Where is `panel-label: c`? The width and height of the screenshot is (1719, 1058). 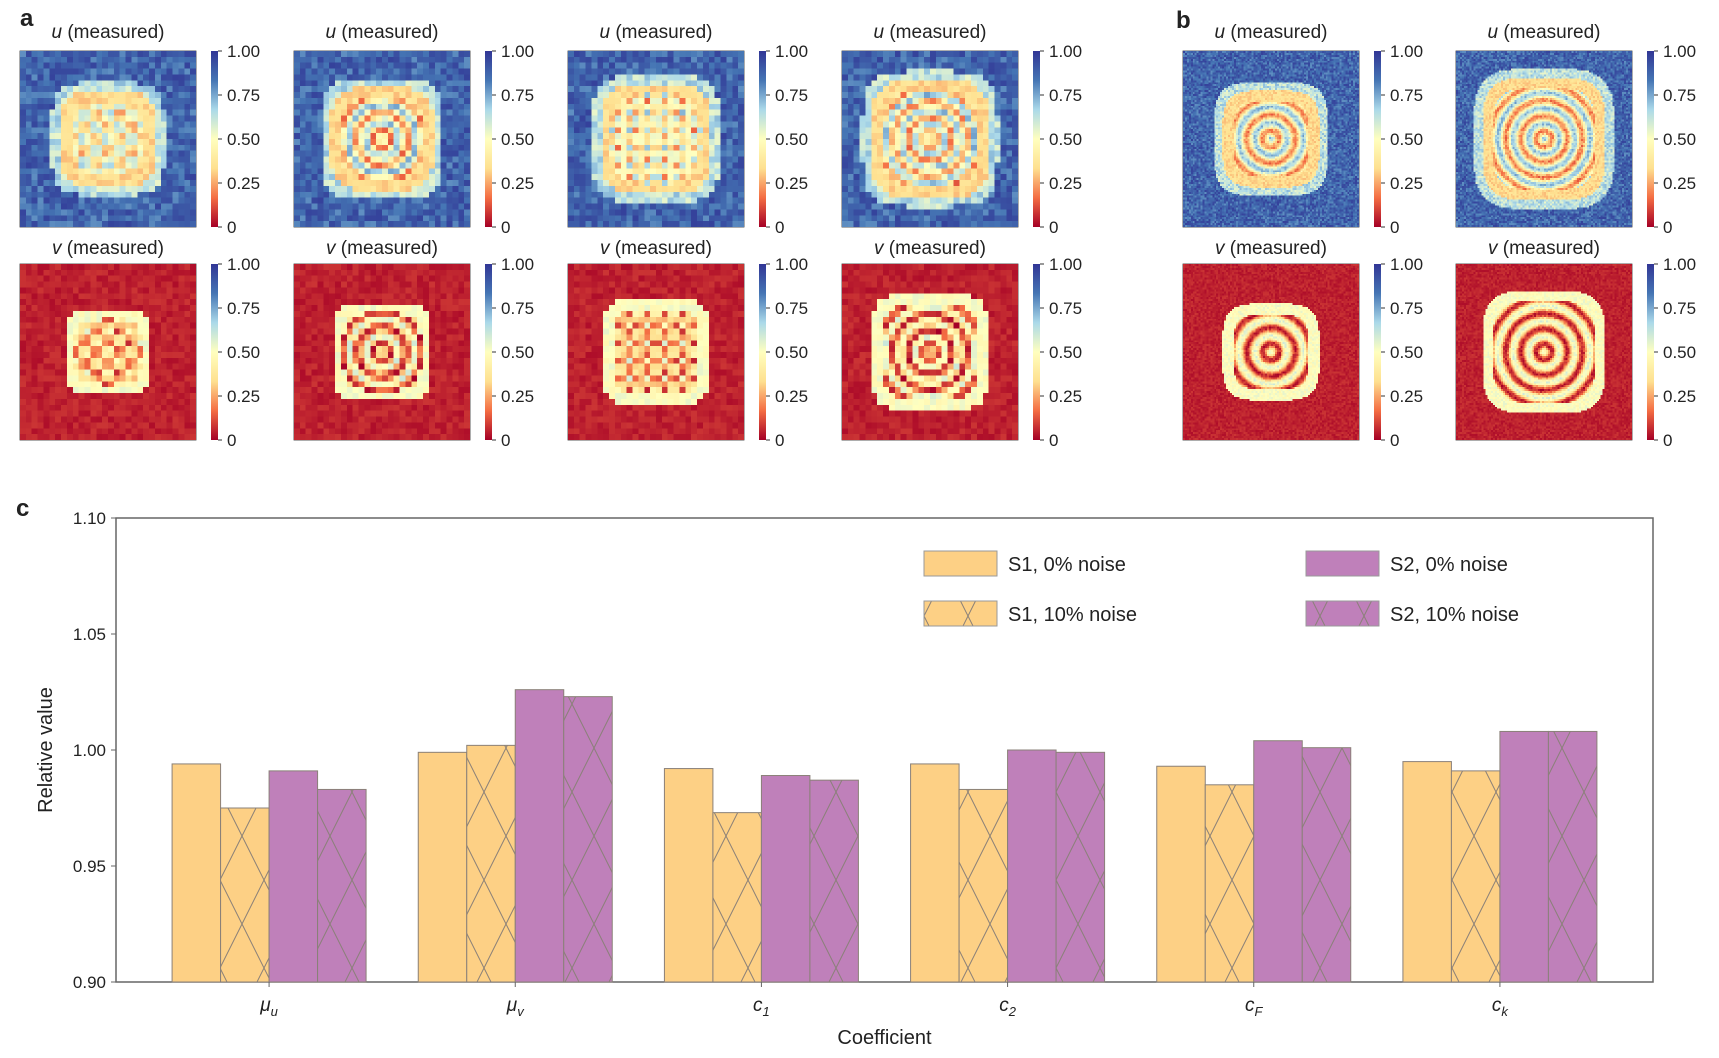 panel-label: c is located at coordinates (22, 508).